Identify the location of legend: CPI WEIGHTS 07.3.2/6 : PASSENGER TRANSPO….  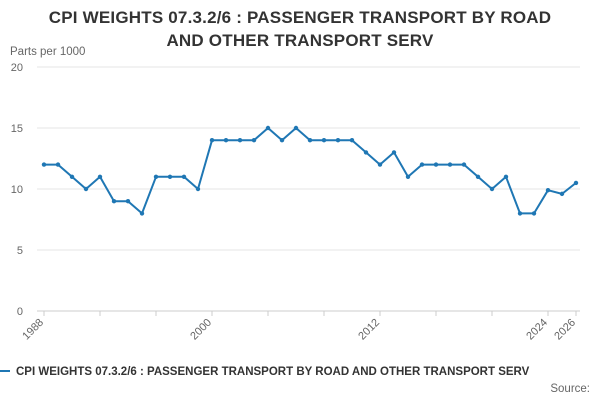
(300, 372).